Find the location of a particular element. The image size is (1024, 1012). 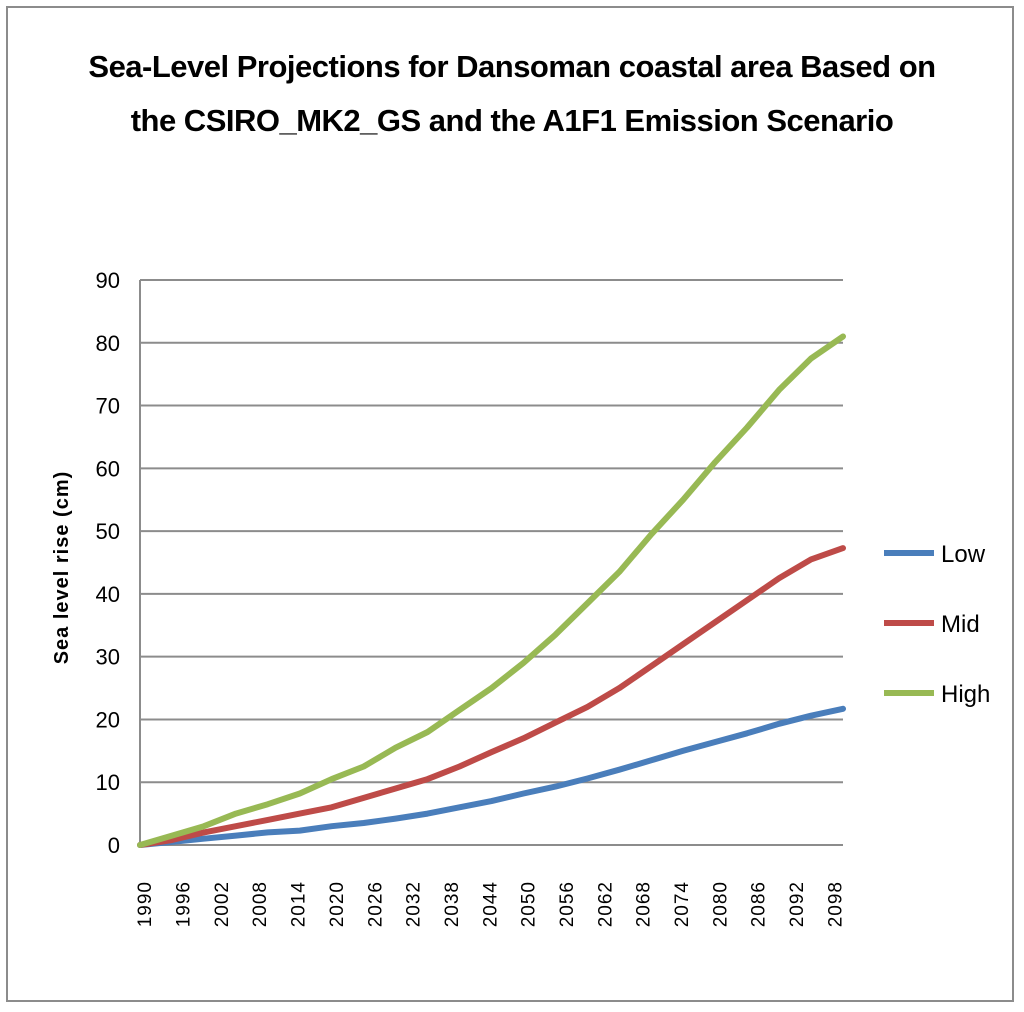

y-tick-label: 30 is located at coordinates (108, 657).